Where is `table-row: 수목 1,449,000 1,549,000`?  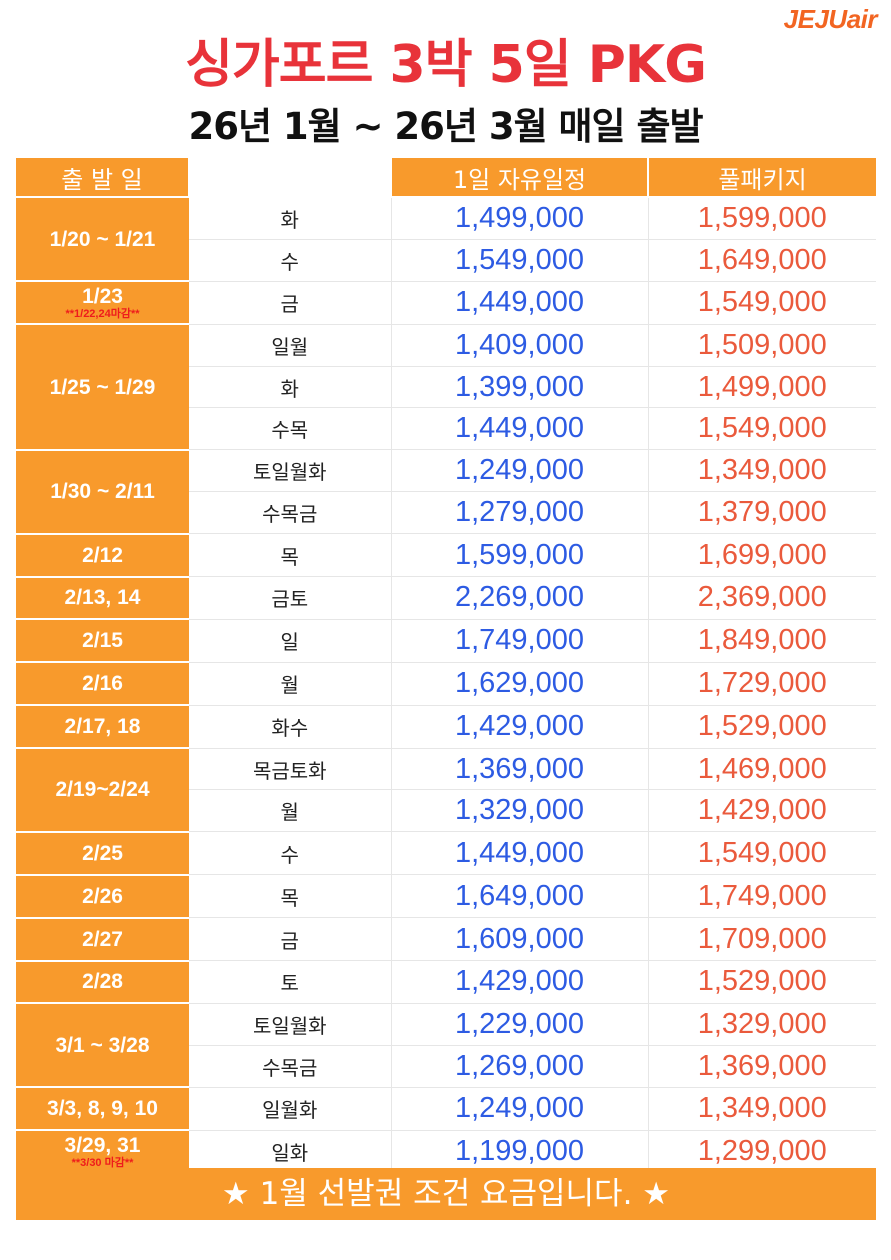 table-row: 수목 1,449,000 1,549,000 is located at coordinates (446, 429).